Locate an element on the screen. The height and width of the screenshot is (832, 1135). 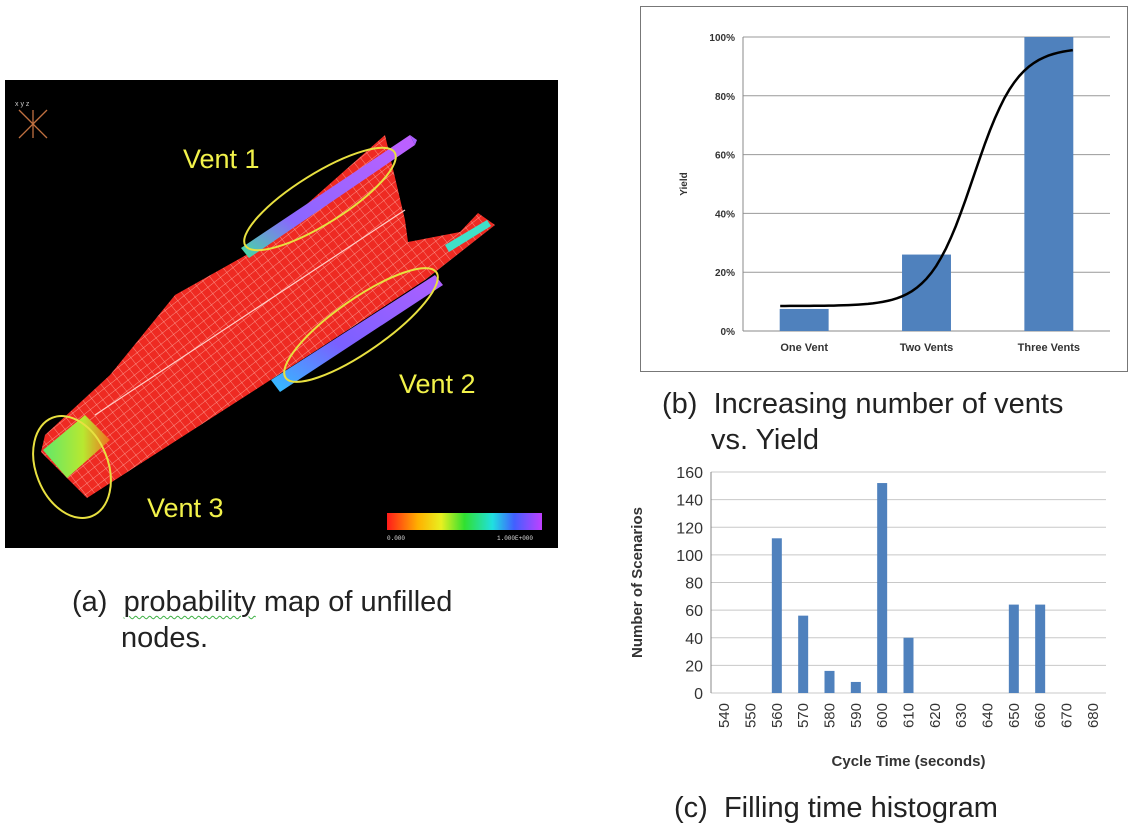
x-tick-label: 680 is located at coordinates (1093, 715).